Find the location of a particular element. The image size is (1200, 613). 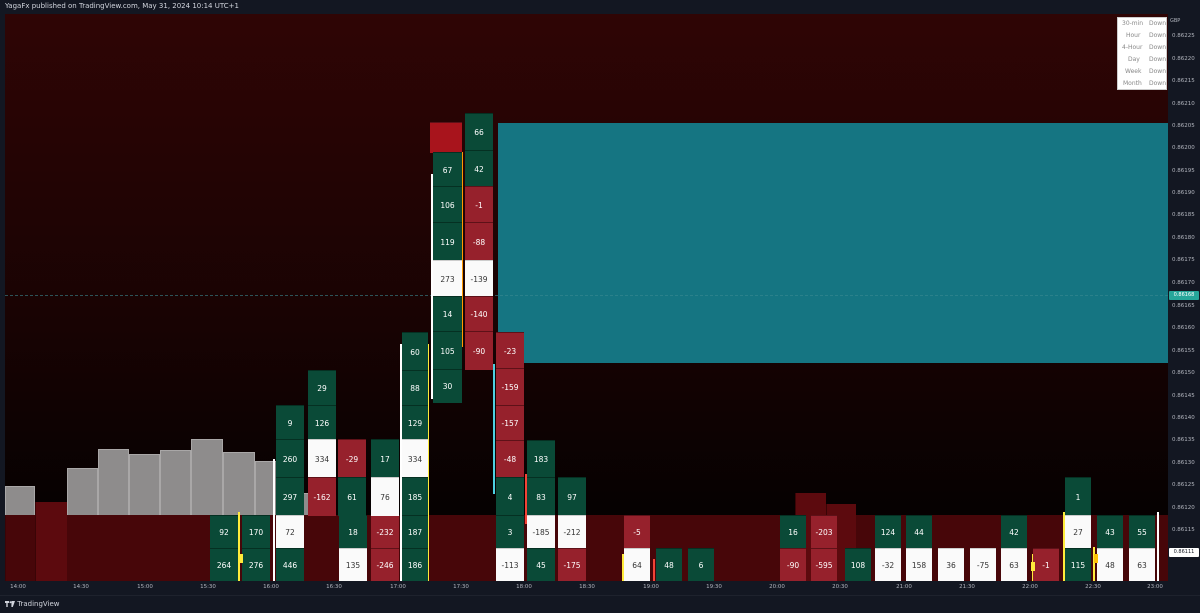

footprint-cell: -246 is located at coordinates (385, 564).